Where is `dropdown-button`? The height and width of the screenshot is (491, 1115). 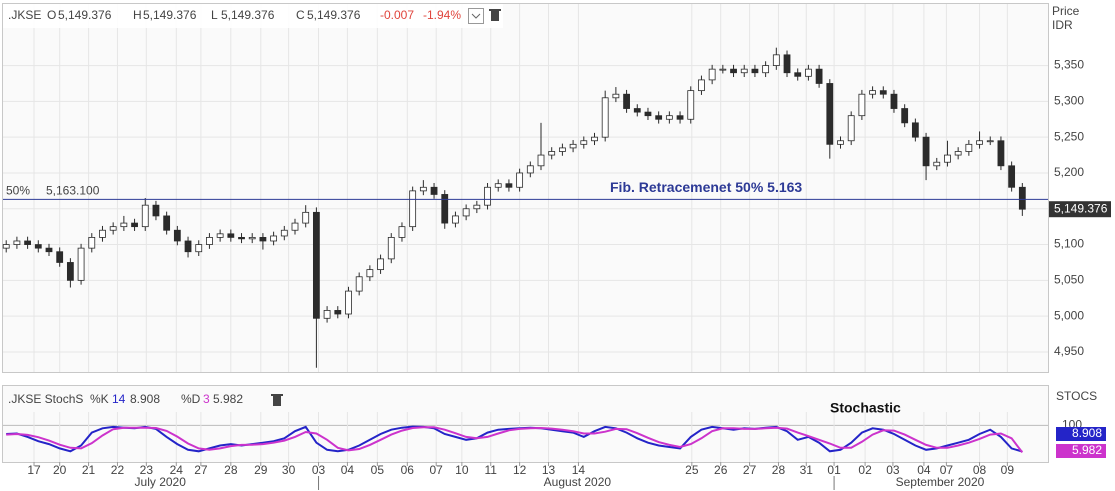 dropdown-button is located at coordinates (476, 16).